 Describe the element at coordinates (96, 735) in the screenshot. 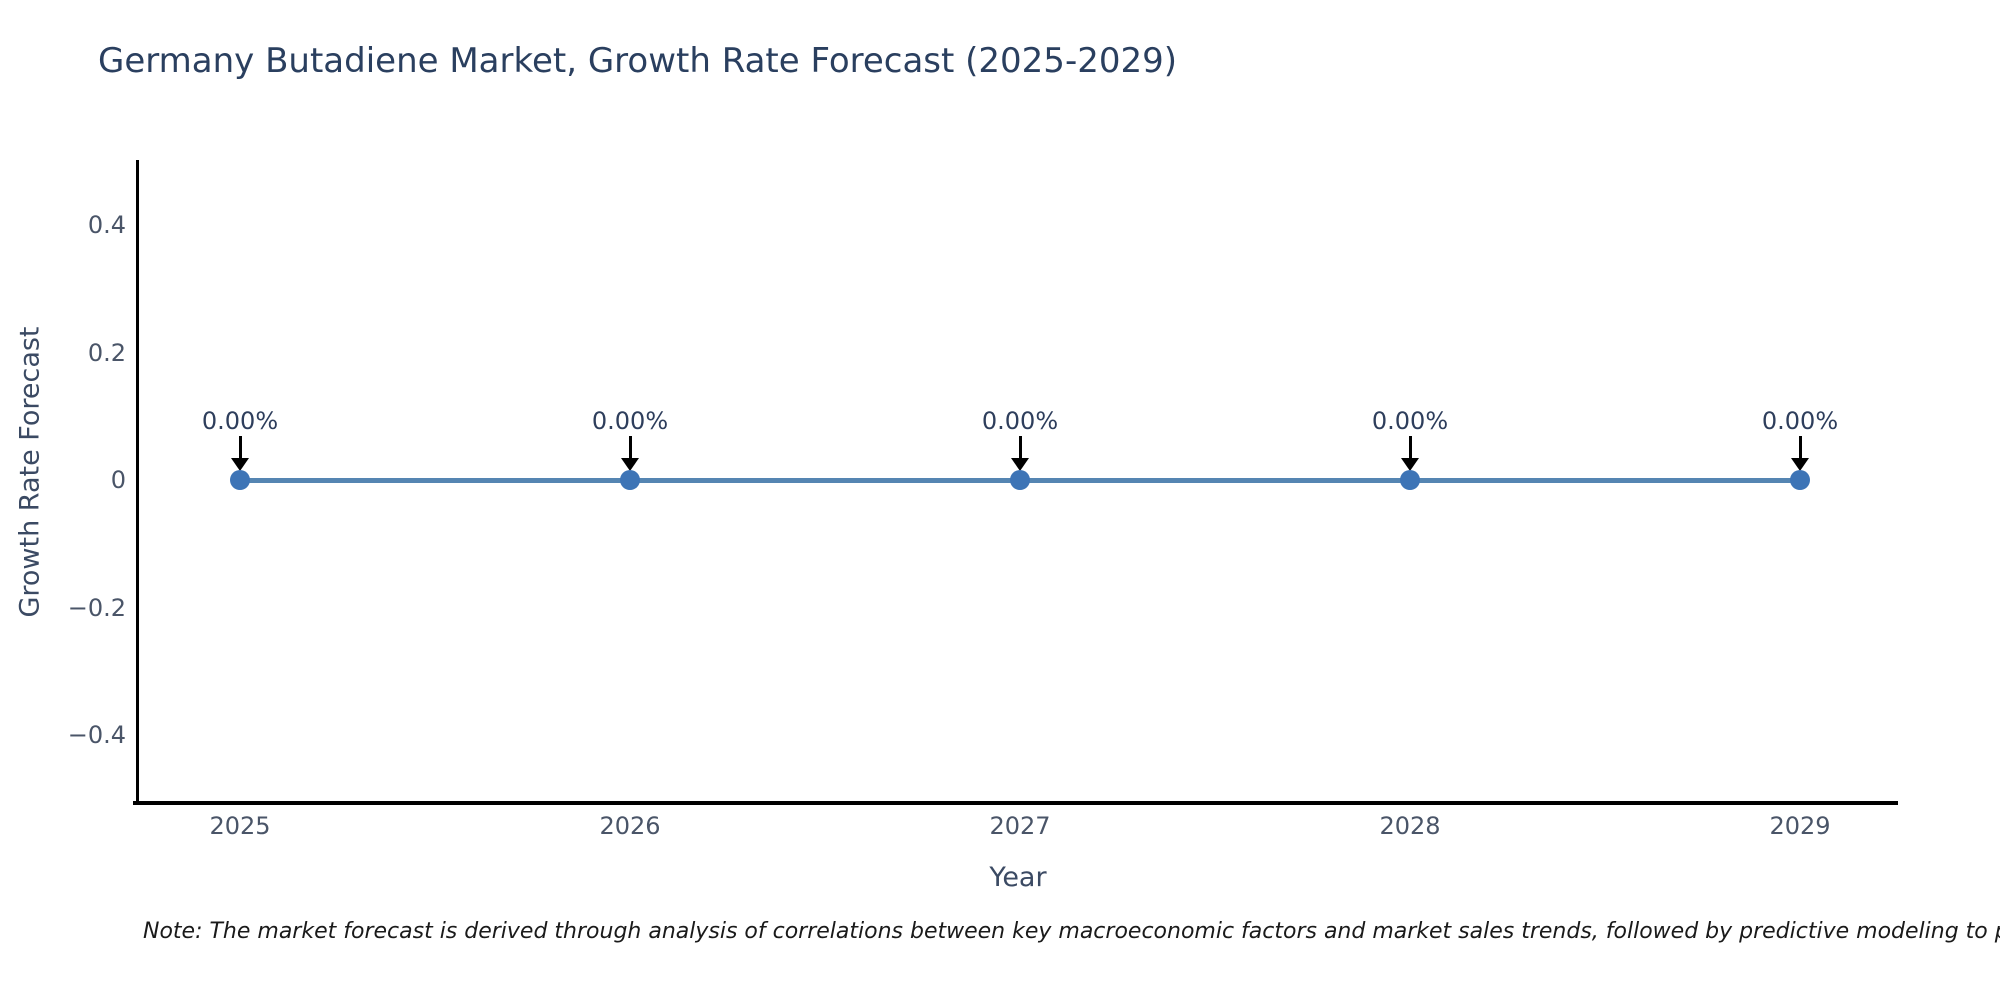

I see `y-tick-label: −0.4` at that location.